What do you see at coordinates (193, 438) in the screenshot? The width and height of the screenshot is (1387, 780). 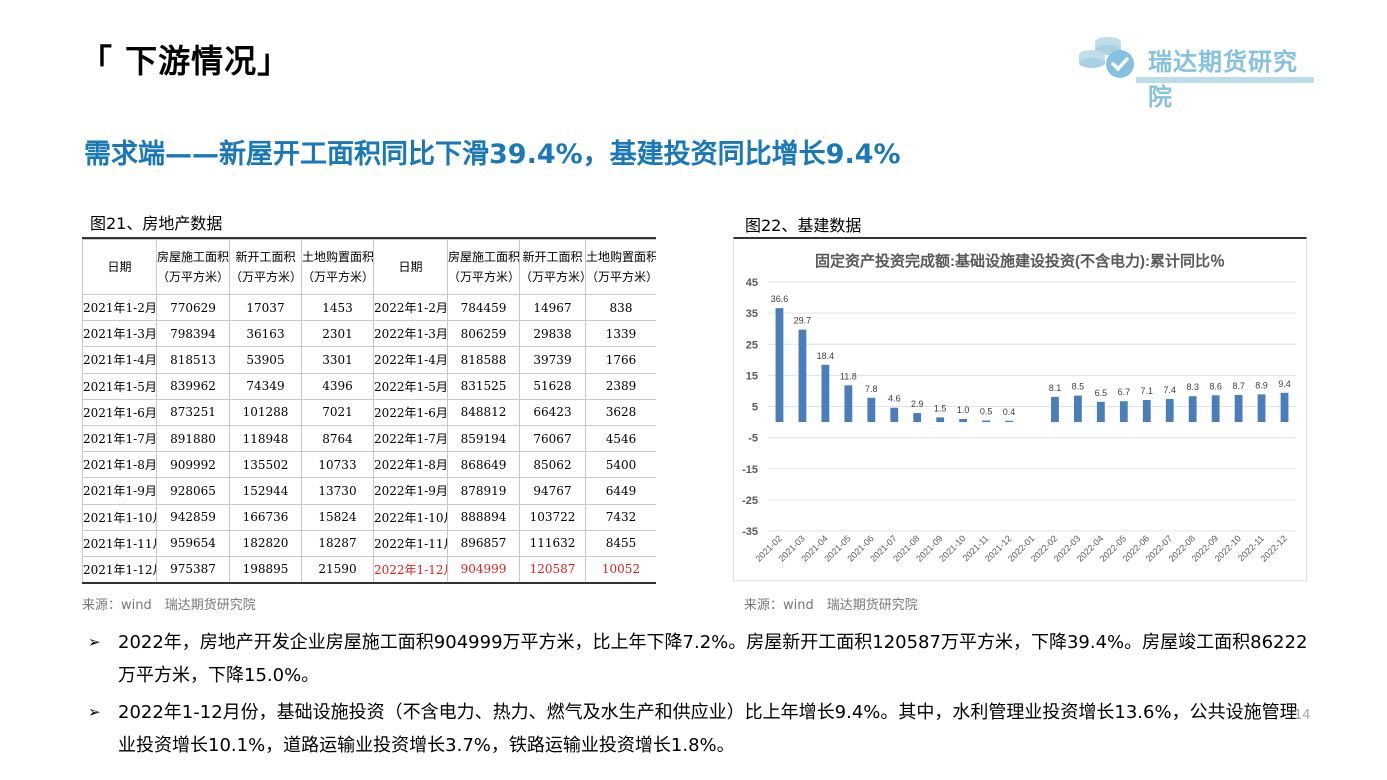 I see `table-cell: 891880` at bounding box center [193, 438].